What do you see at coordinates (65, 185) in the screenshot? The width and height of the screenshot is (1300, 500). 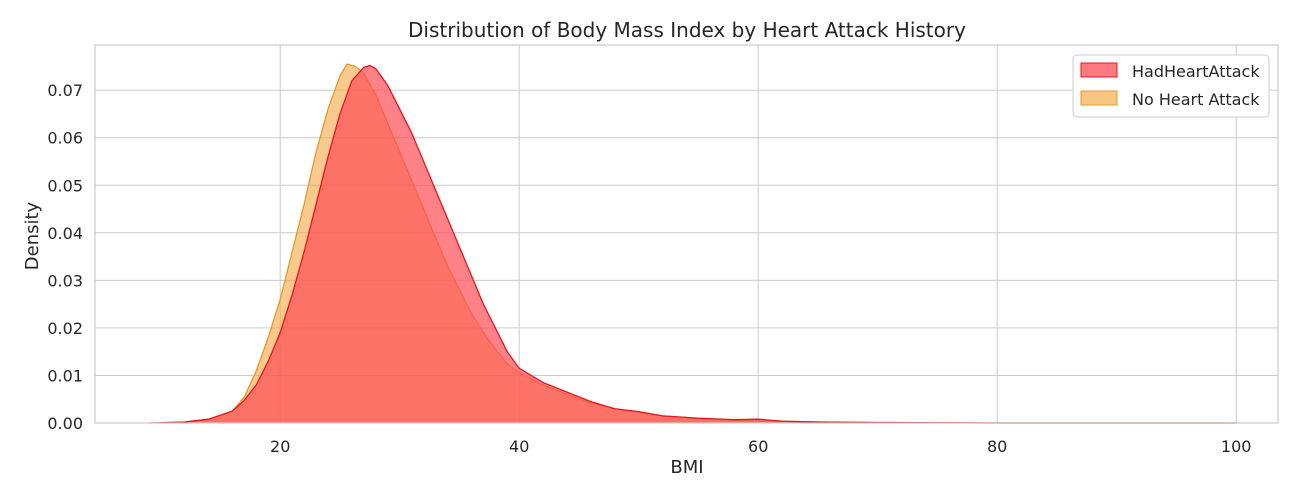 I see `y-tick-label: 0.05` at bounding box center [65, 185].